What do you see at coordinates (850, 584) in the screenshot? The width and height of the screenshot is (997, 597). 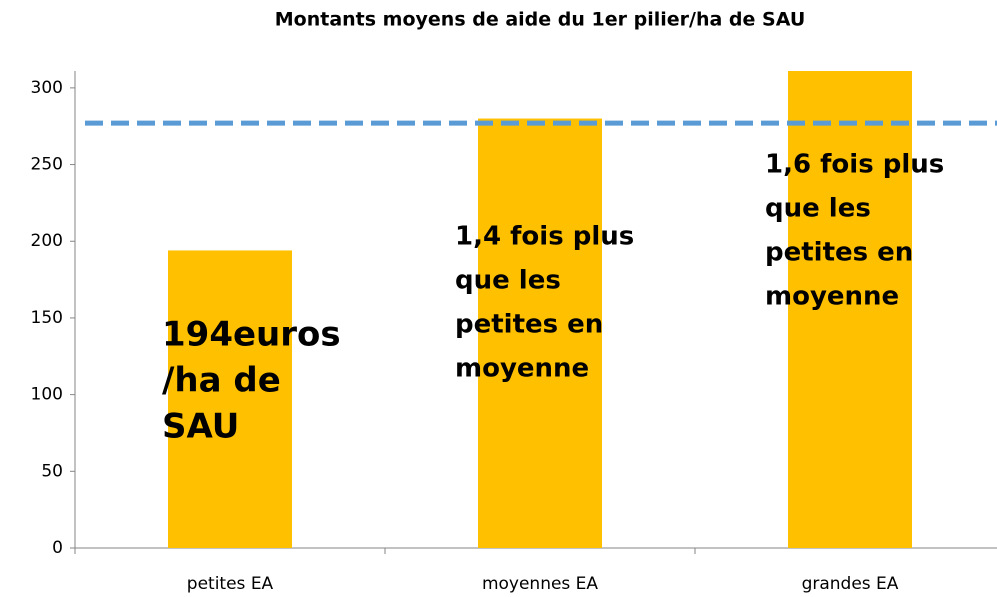 I see `x-tick-label: grandes EA` at bounding box center [850, 584].